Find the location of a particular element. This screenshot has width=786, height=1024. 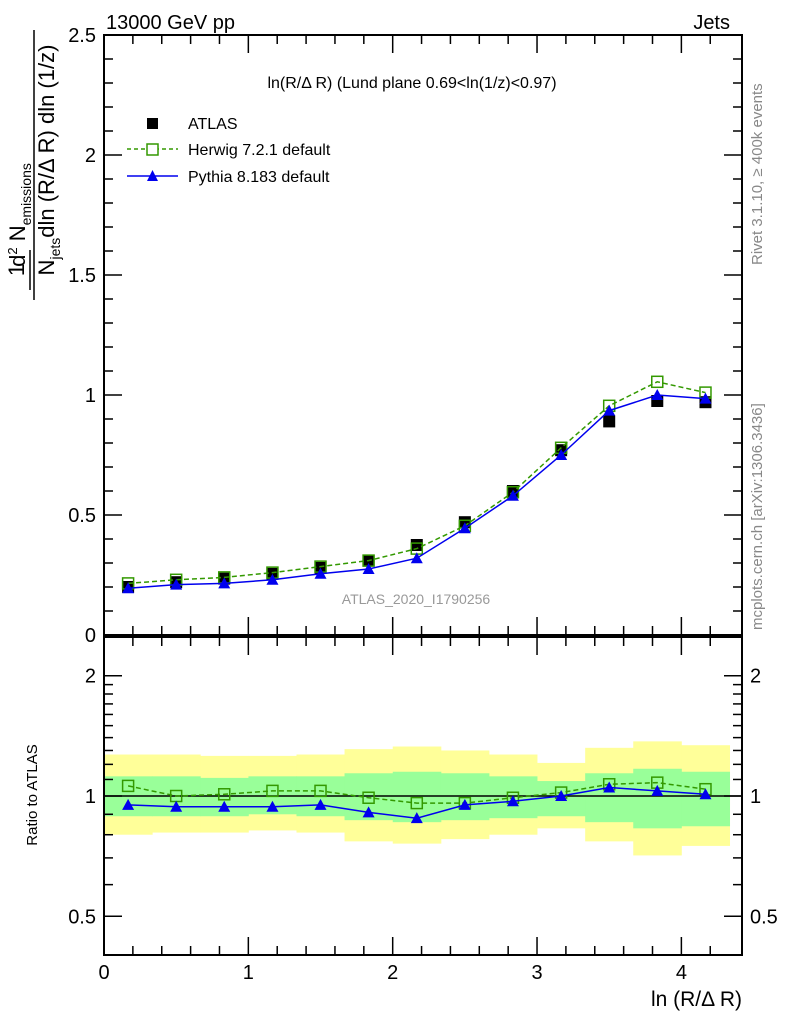

energy-label: 13000 GeV pp is located at coordinates (170, 23).